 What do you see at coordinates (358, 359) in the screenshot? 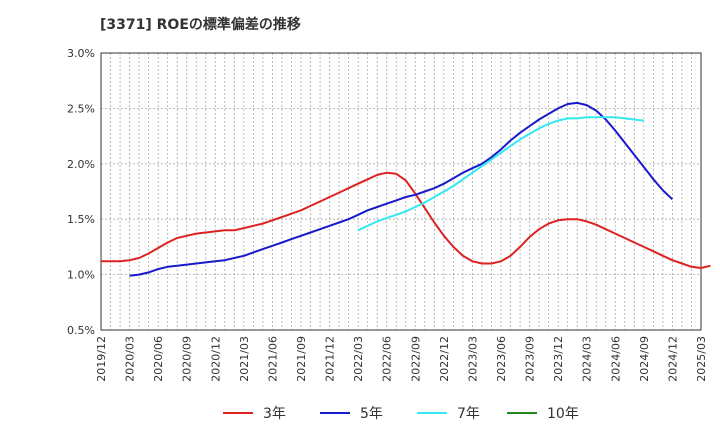
I see `x-tick-label: 2022/03` at bounding box center [358, 359].